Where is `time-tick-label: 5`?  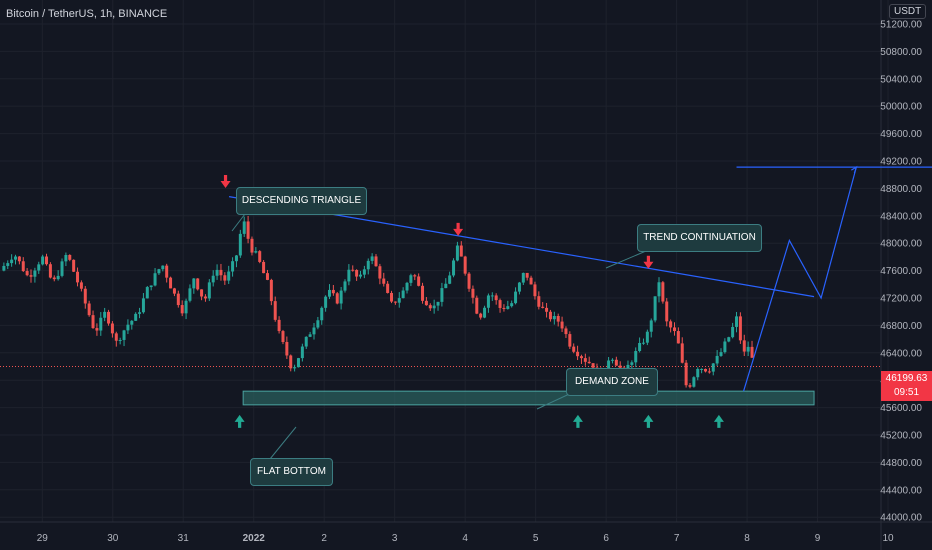 time-tick-label: 5 is located at coordinates (536, 538).